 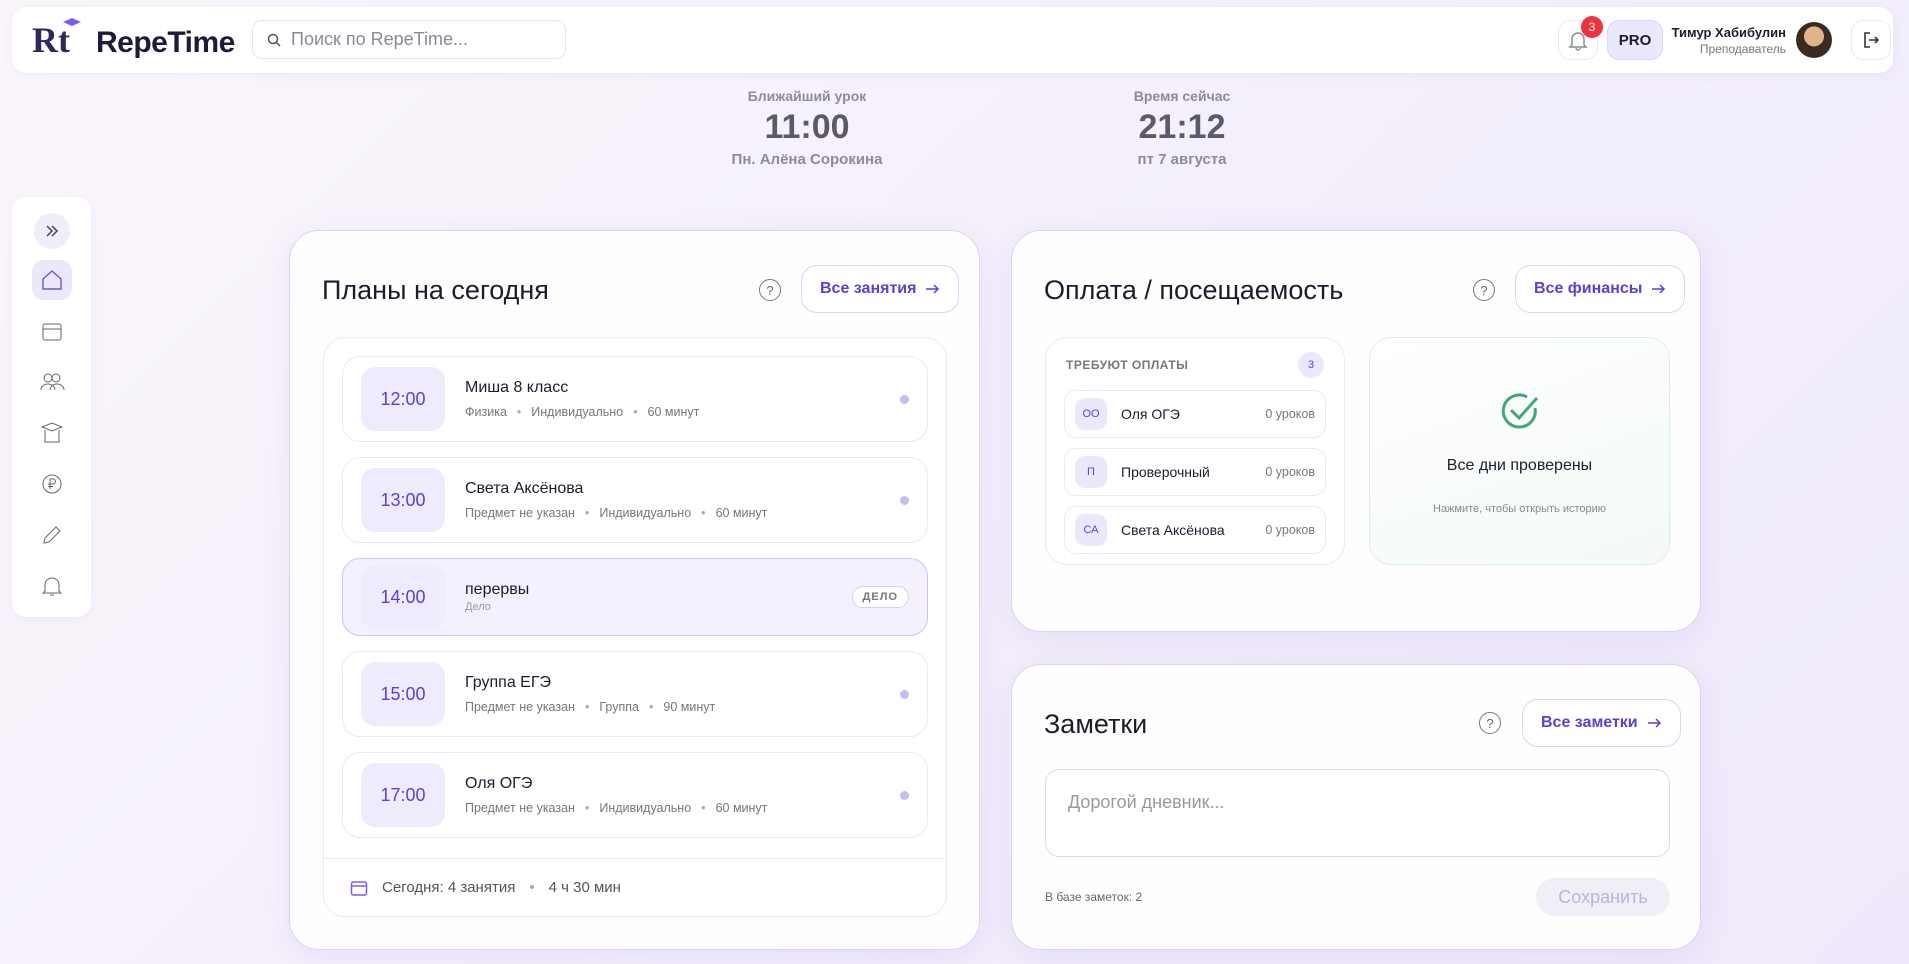 What do you see at coordinates (1742, 49) in the screenshot?
I see `user-role: Преподаватель` at bounding box center [1742, 49].